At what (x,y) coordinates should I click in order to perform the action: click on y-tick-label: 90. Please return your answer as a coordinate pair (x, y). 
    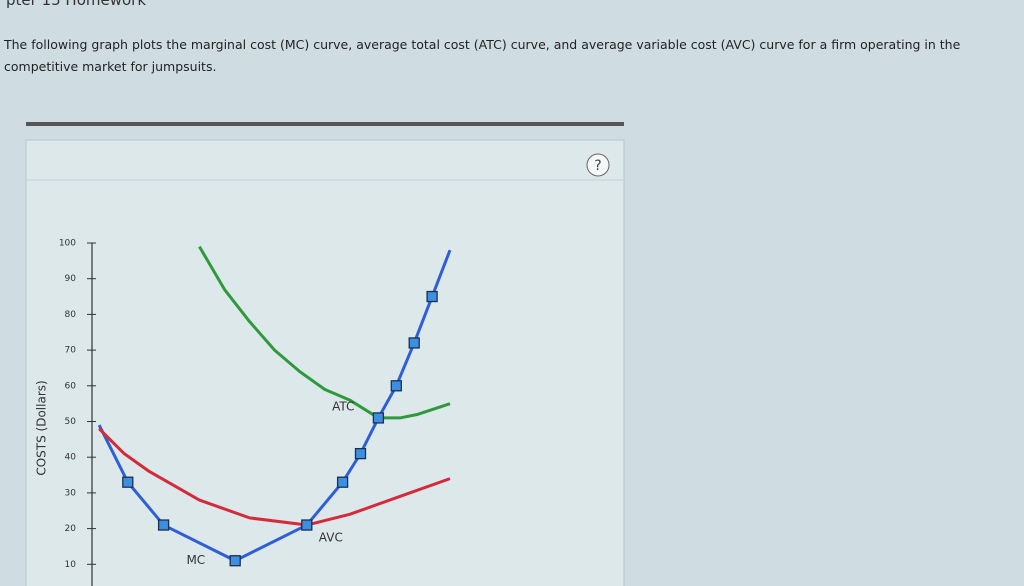
    Looking at the image, I should click on (71, 279).